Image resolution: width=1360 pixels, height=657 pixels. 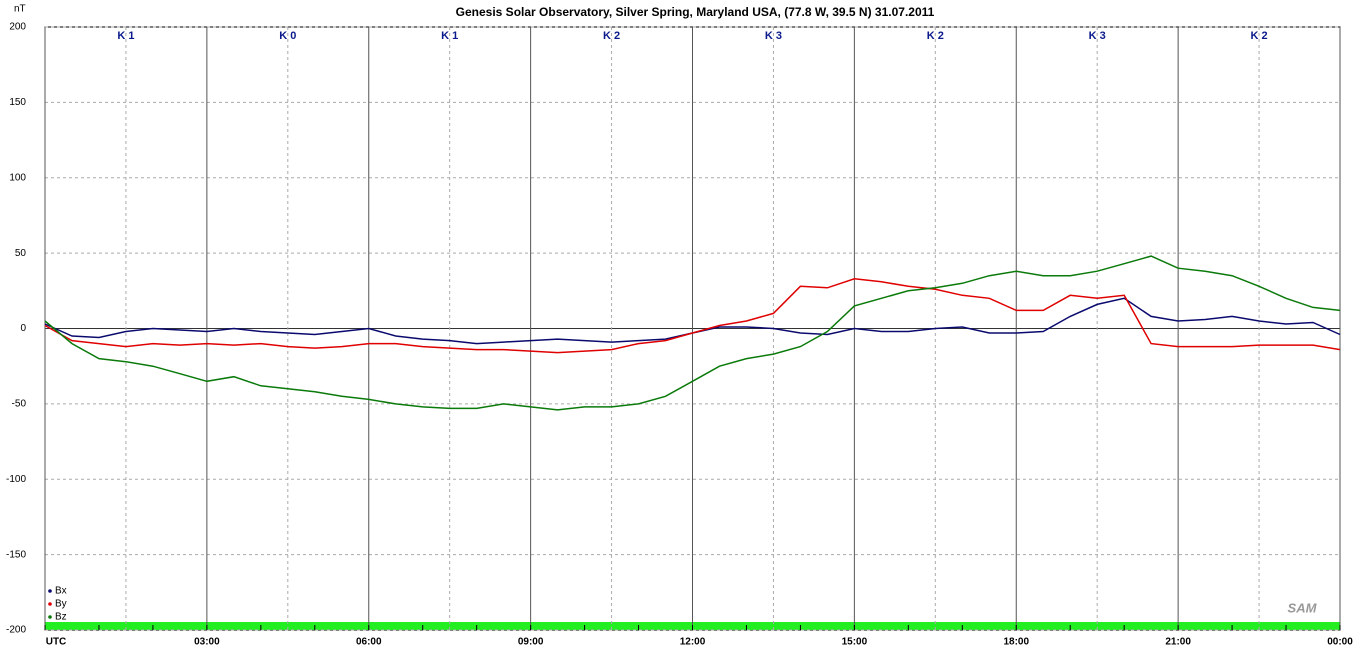 What do you see at coordinates (17, 27) in the screenshot?
I see `y-tick-label: 200` at bounding box center [17, 27].